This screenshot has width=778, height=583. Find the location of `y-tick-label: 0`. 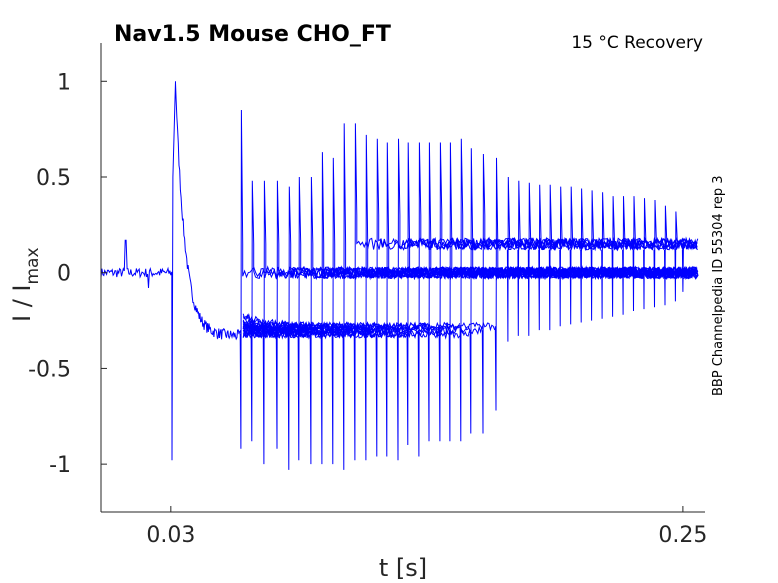

y-tick-label: 0 is located at coordinates (64, 274).